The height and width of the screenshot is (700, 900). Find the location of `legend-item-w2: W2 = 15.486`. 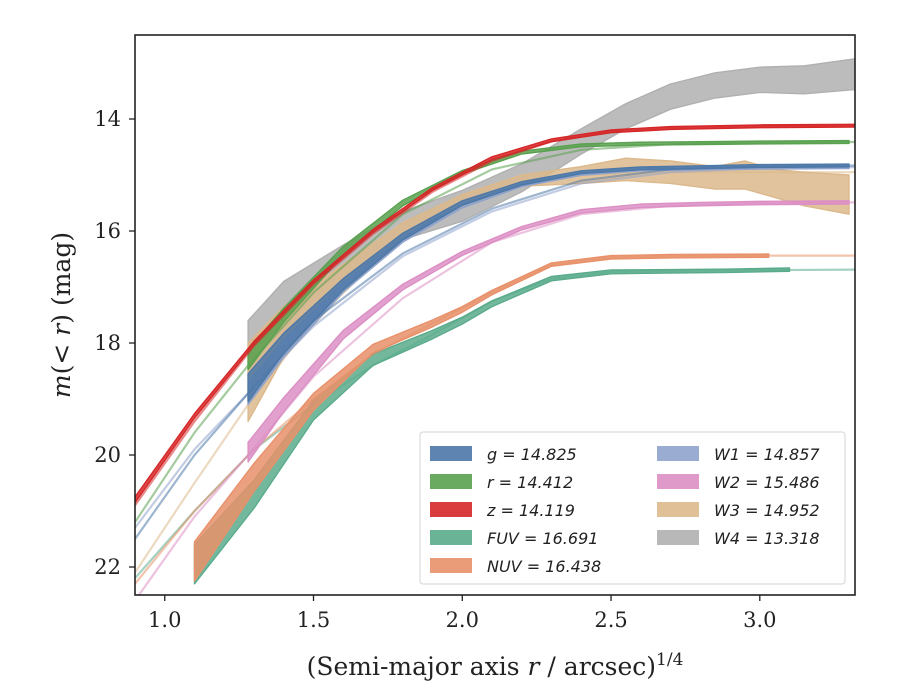

legend-item-w2: W2 = 15.486 is located at coordinates (738, 482).